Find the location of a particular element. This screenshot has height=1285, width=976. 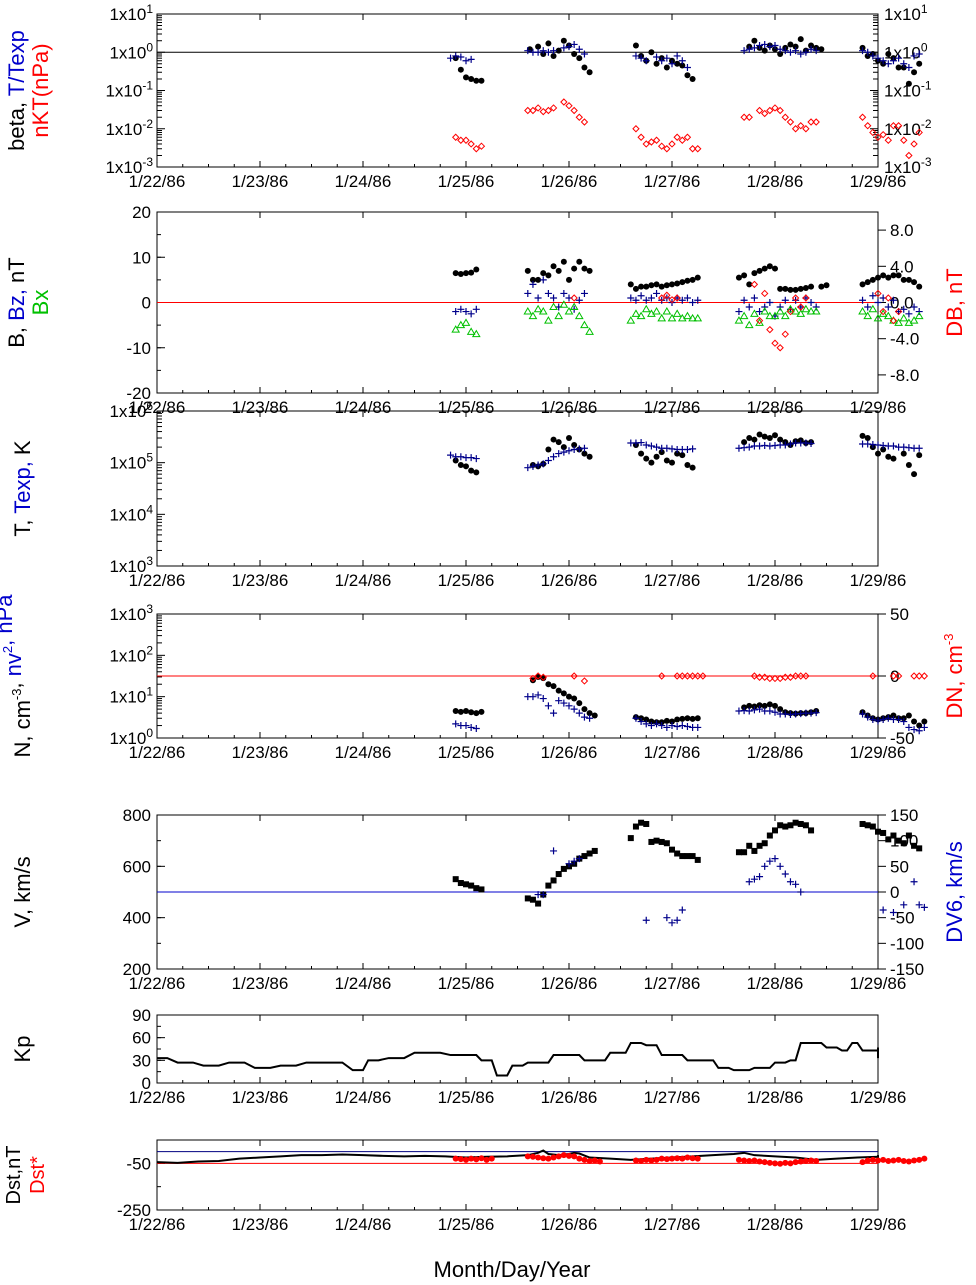

y-tick-label: 1x10¹ is located at coordinates (131, 13).